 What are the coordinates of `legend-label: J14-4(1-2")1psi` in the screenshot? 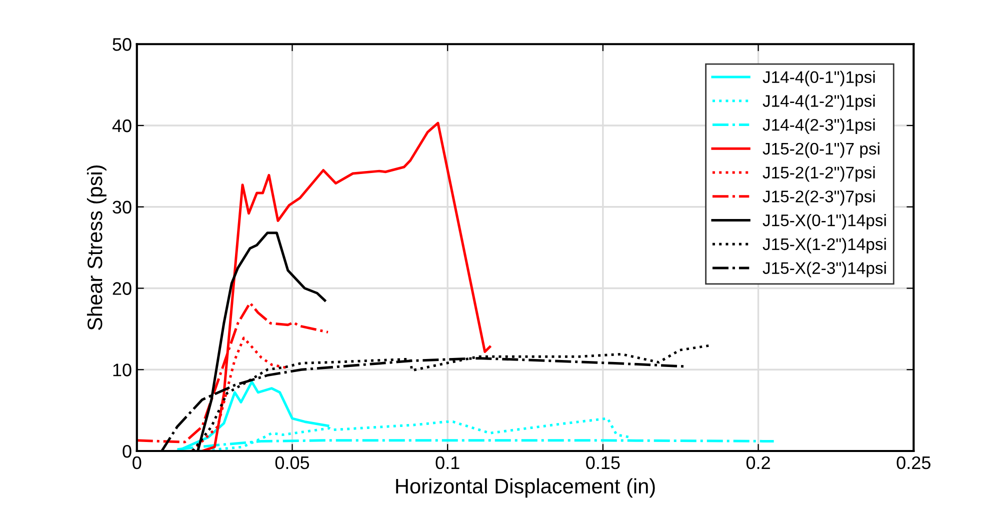 It's located at (818, 102).